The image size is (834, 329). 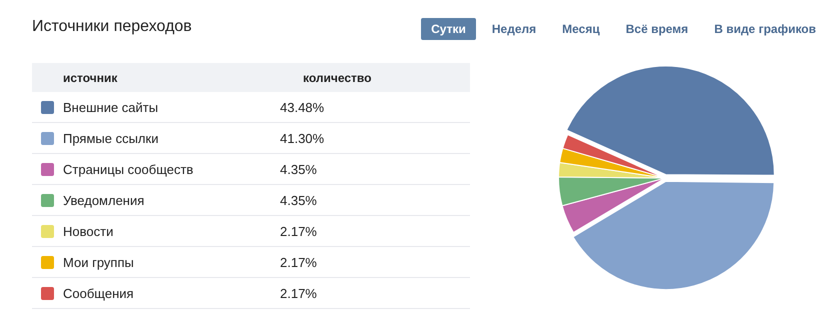 I want to click on text: В виде графиков, so click(x=765, y=29).